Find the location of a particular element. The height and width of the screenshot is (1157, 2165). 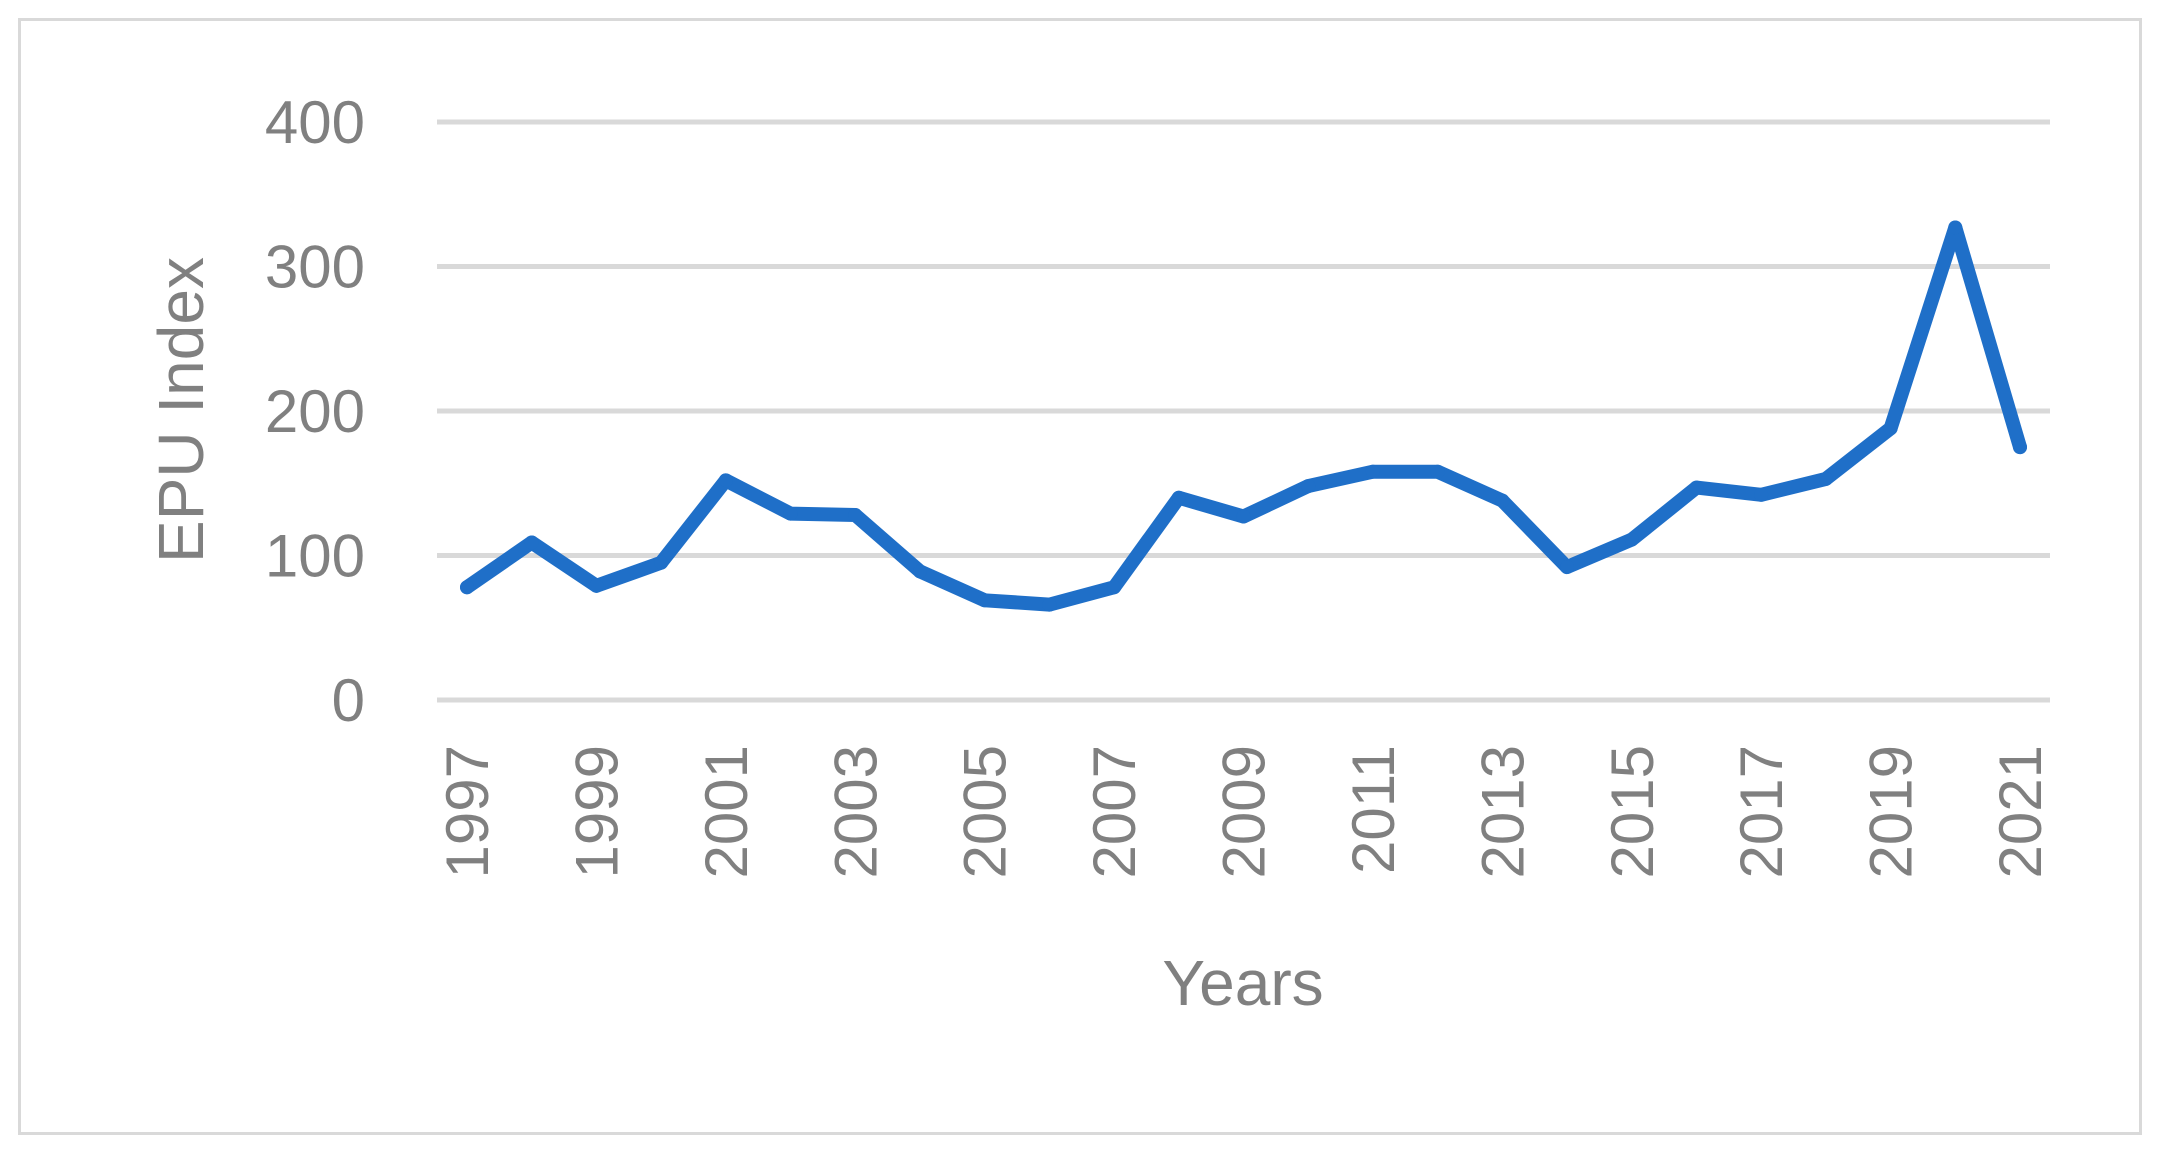

x-tick-label: 2001 is located at coordinates (726, 811).